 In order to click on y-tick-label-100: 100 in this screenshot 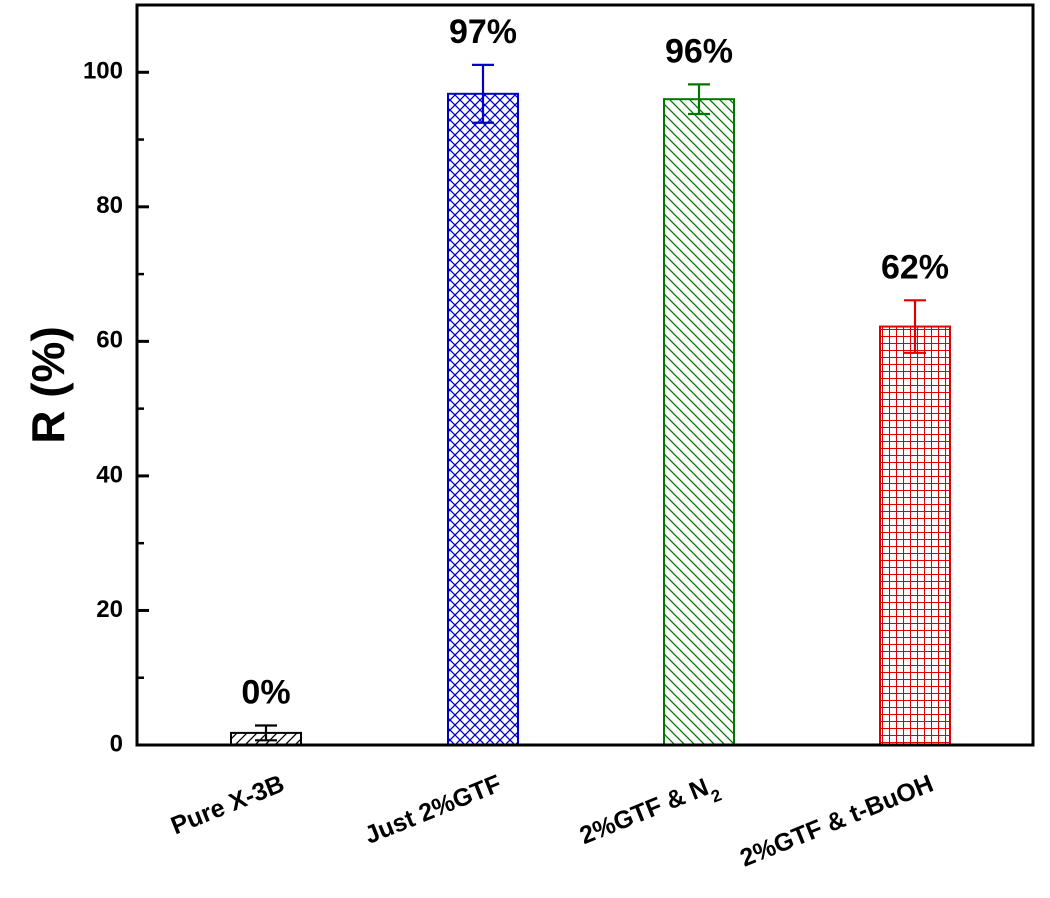, I will do `click(103, 71)`.